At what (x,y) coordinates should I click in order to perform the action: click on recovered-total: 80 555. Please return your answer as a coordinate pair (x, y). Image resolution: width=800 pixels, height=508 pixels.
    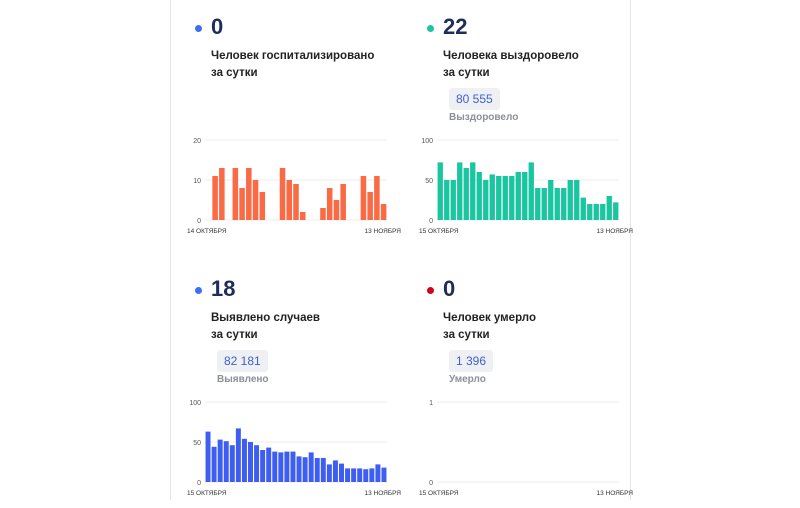
    Looking at the image, I should click on (474, 99).